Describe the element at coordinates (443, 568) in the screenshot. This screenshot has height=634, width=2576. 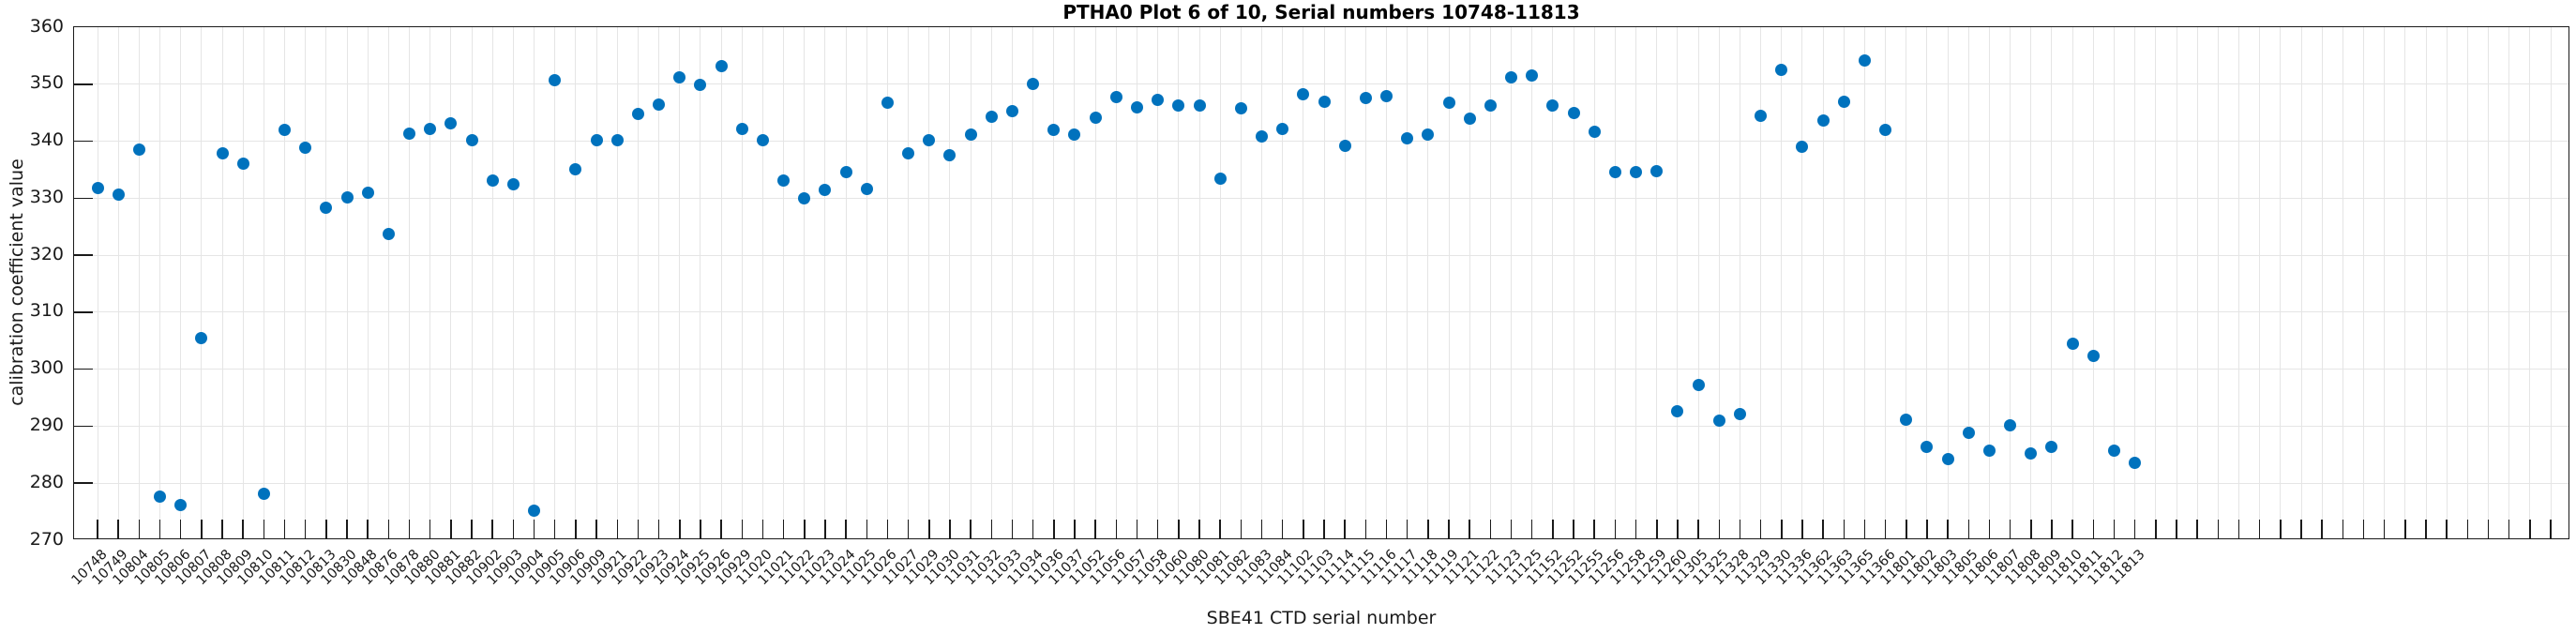
I see `x-tick-label: 10881` at that location.